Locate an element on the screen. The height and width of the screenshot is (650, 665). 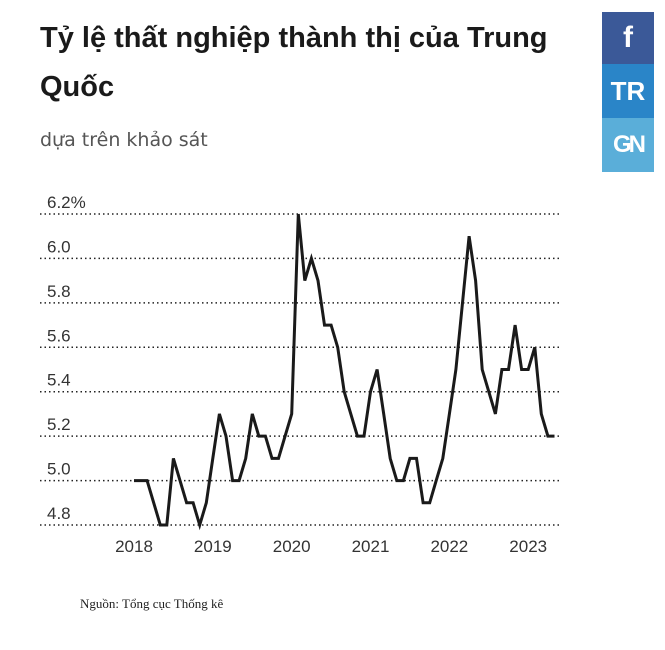
facebook-icon: f is located at coordinates (628, 37).